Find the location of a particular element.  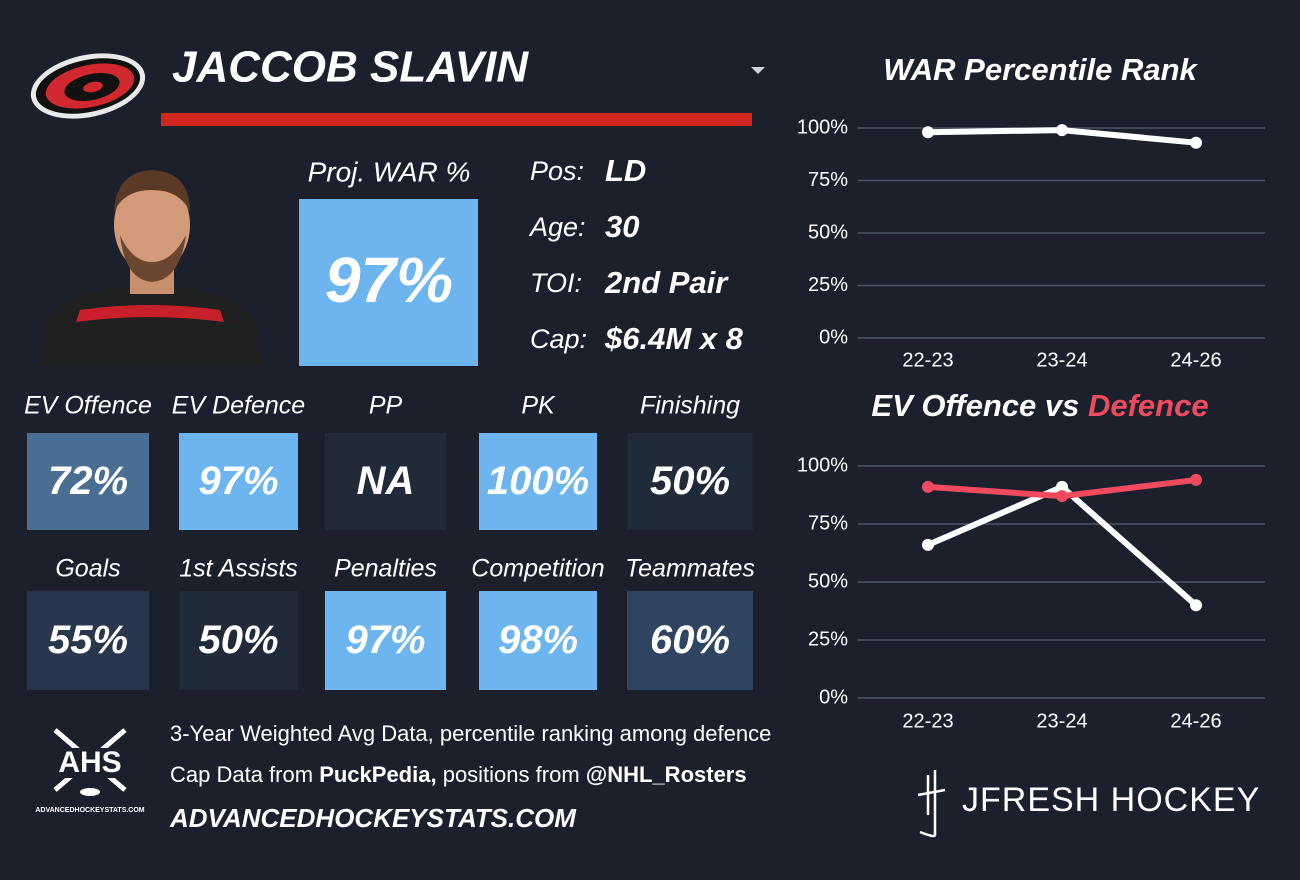

tile-label: Goals is located at coordinates (87, 569).